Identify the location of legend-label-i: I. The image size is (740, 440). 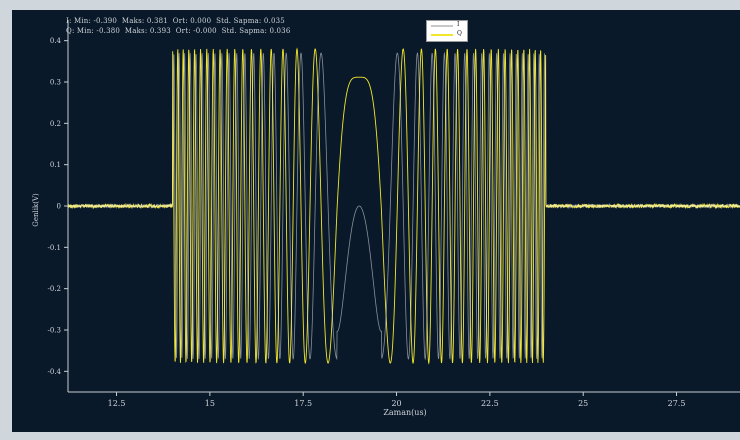
(458, 24).